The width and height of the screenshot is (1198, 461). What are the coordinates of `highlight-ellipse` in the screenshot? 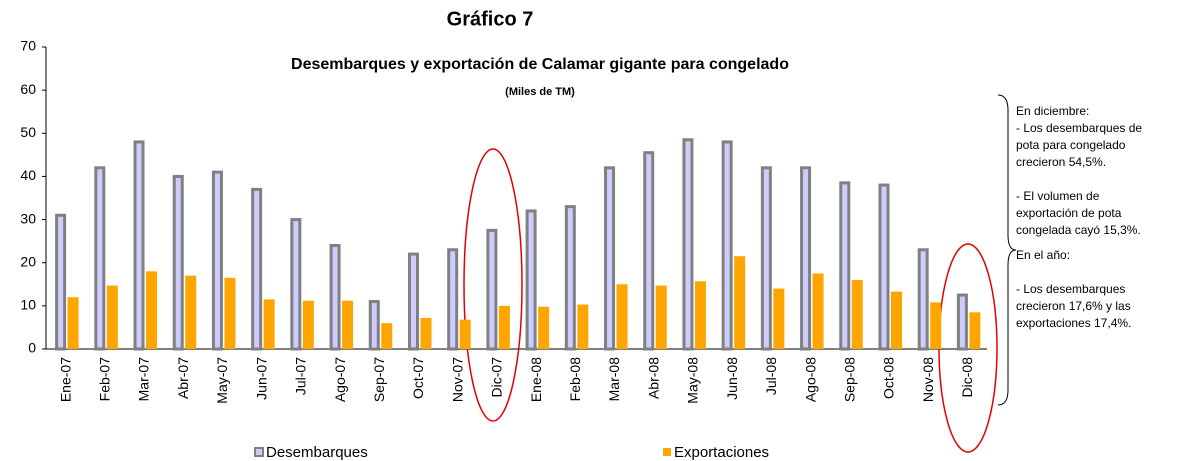 It's located at (493, 285).